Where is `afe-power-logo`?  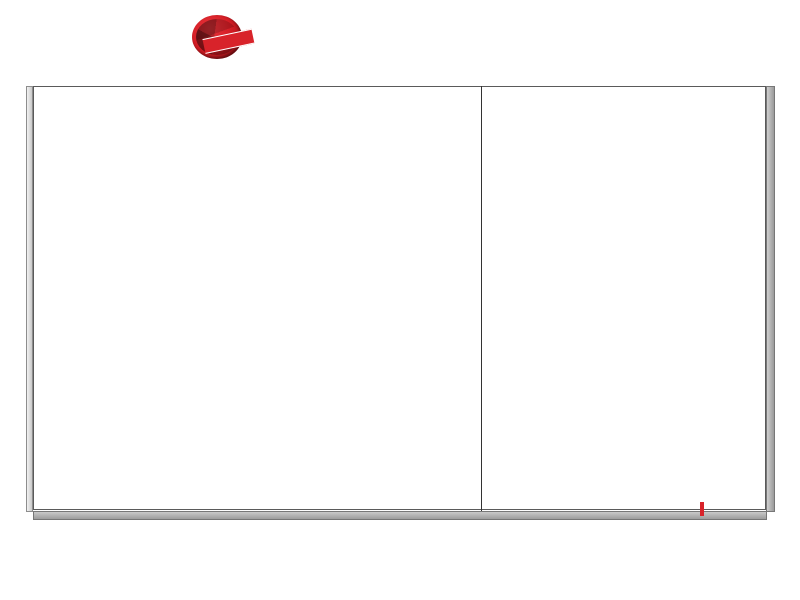 afe-power-logo is located at coordinates (223, 37).